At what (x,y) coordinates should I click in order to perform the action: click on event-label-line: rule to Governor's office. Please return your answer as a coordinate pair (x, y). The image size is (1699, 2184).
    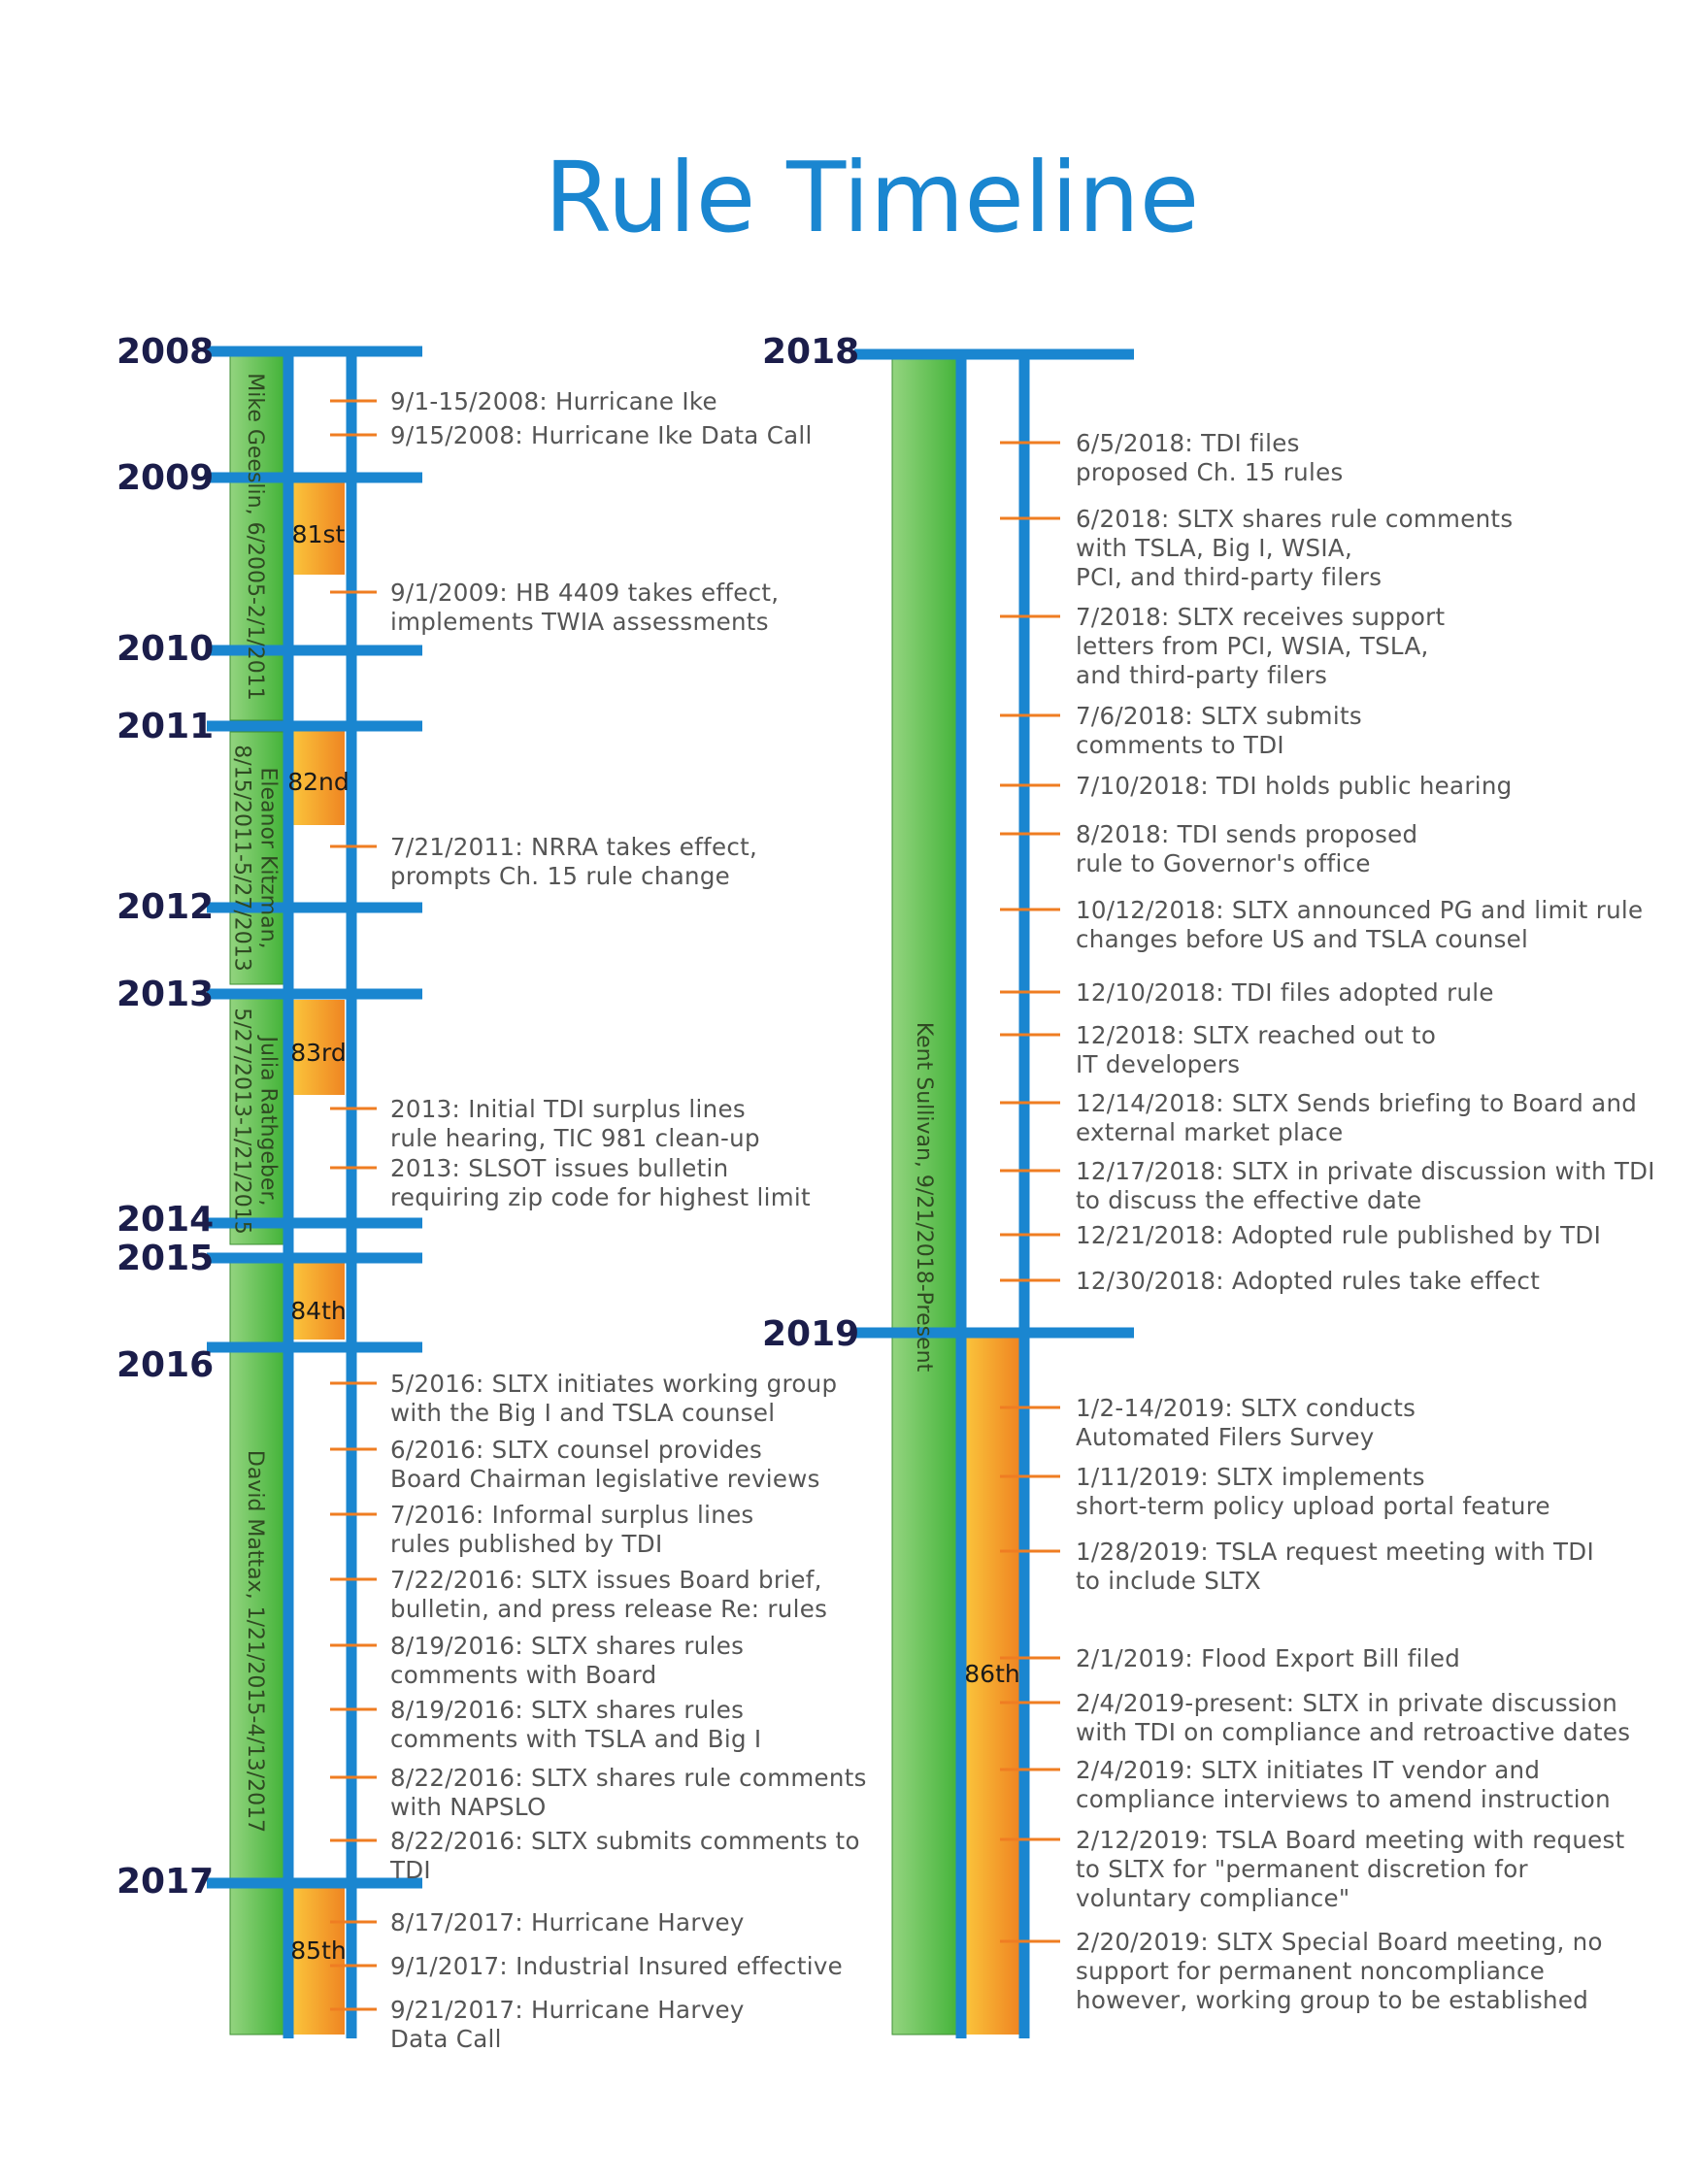
    Looking at the image, I should click on (1223, 863).